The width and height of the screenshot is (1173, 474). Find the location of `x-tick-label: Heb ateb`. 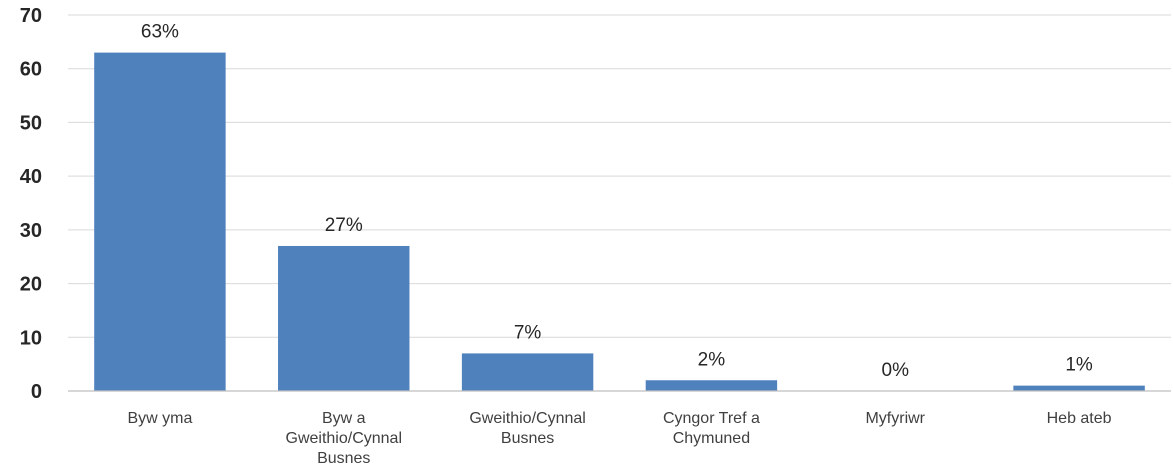

x-tick-label: Heb ateb is located at coordinates (1079, 418).